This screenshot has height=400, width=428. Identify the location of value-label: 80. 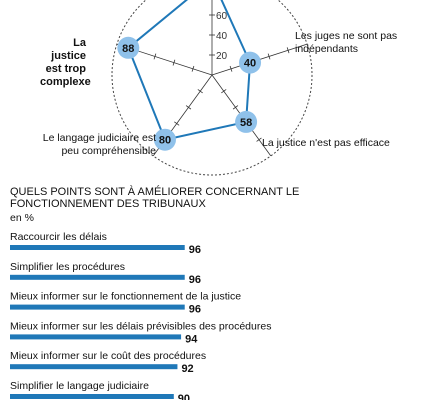
(165, 141).